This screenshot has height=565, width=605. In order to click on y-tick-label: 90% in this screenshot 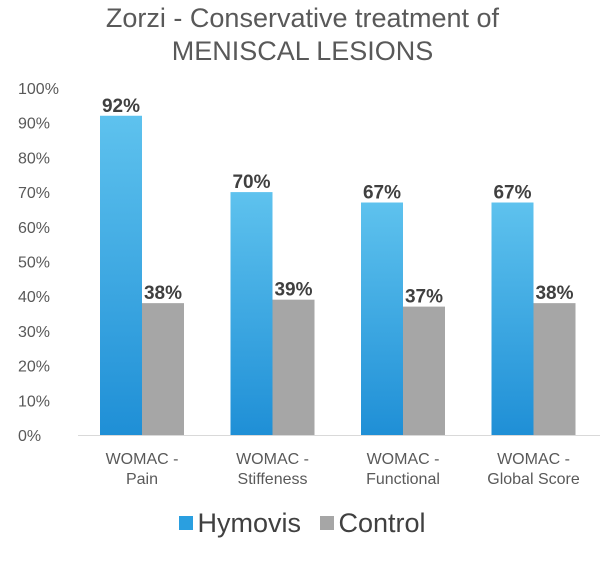, I will do `click(34, 124)`.